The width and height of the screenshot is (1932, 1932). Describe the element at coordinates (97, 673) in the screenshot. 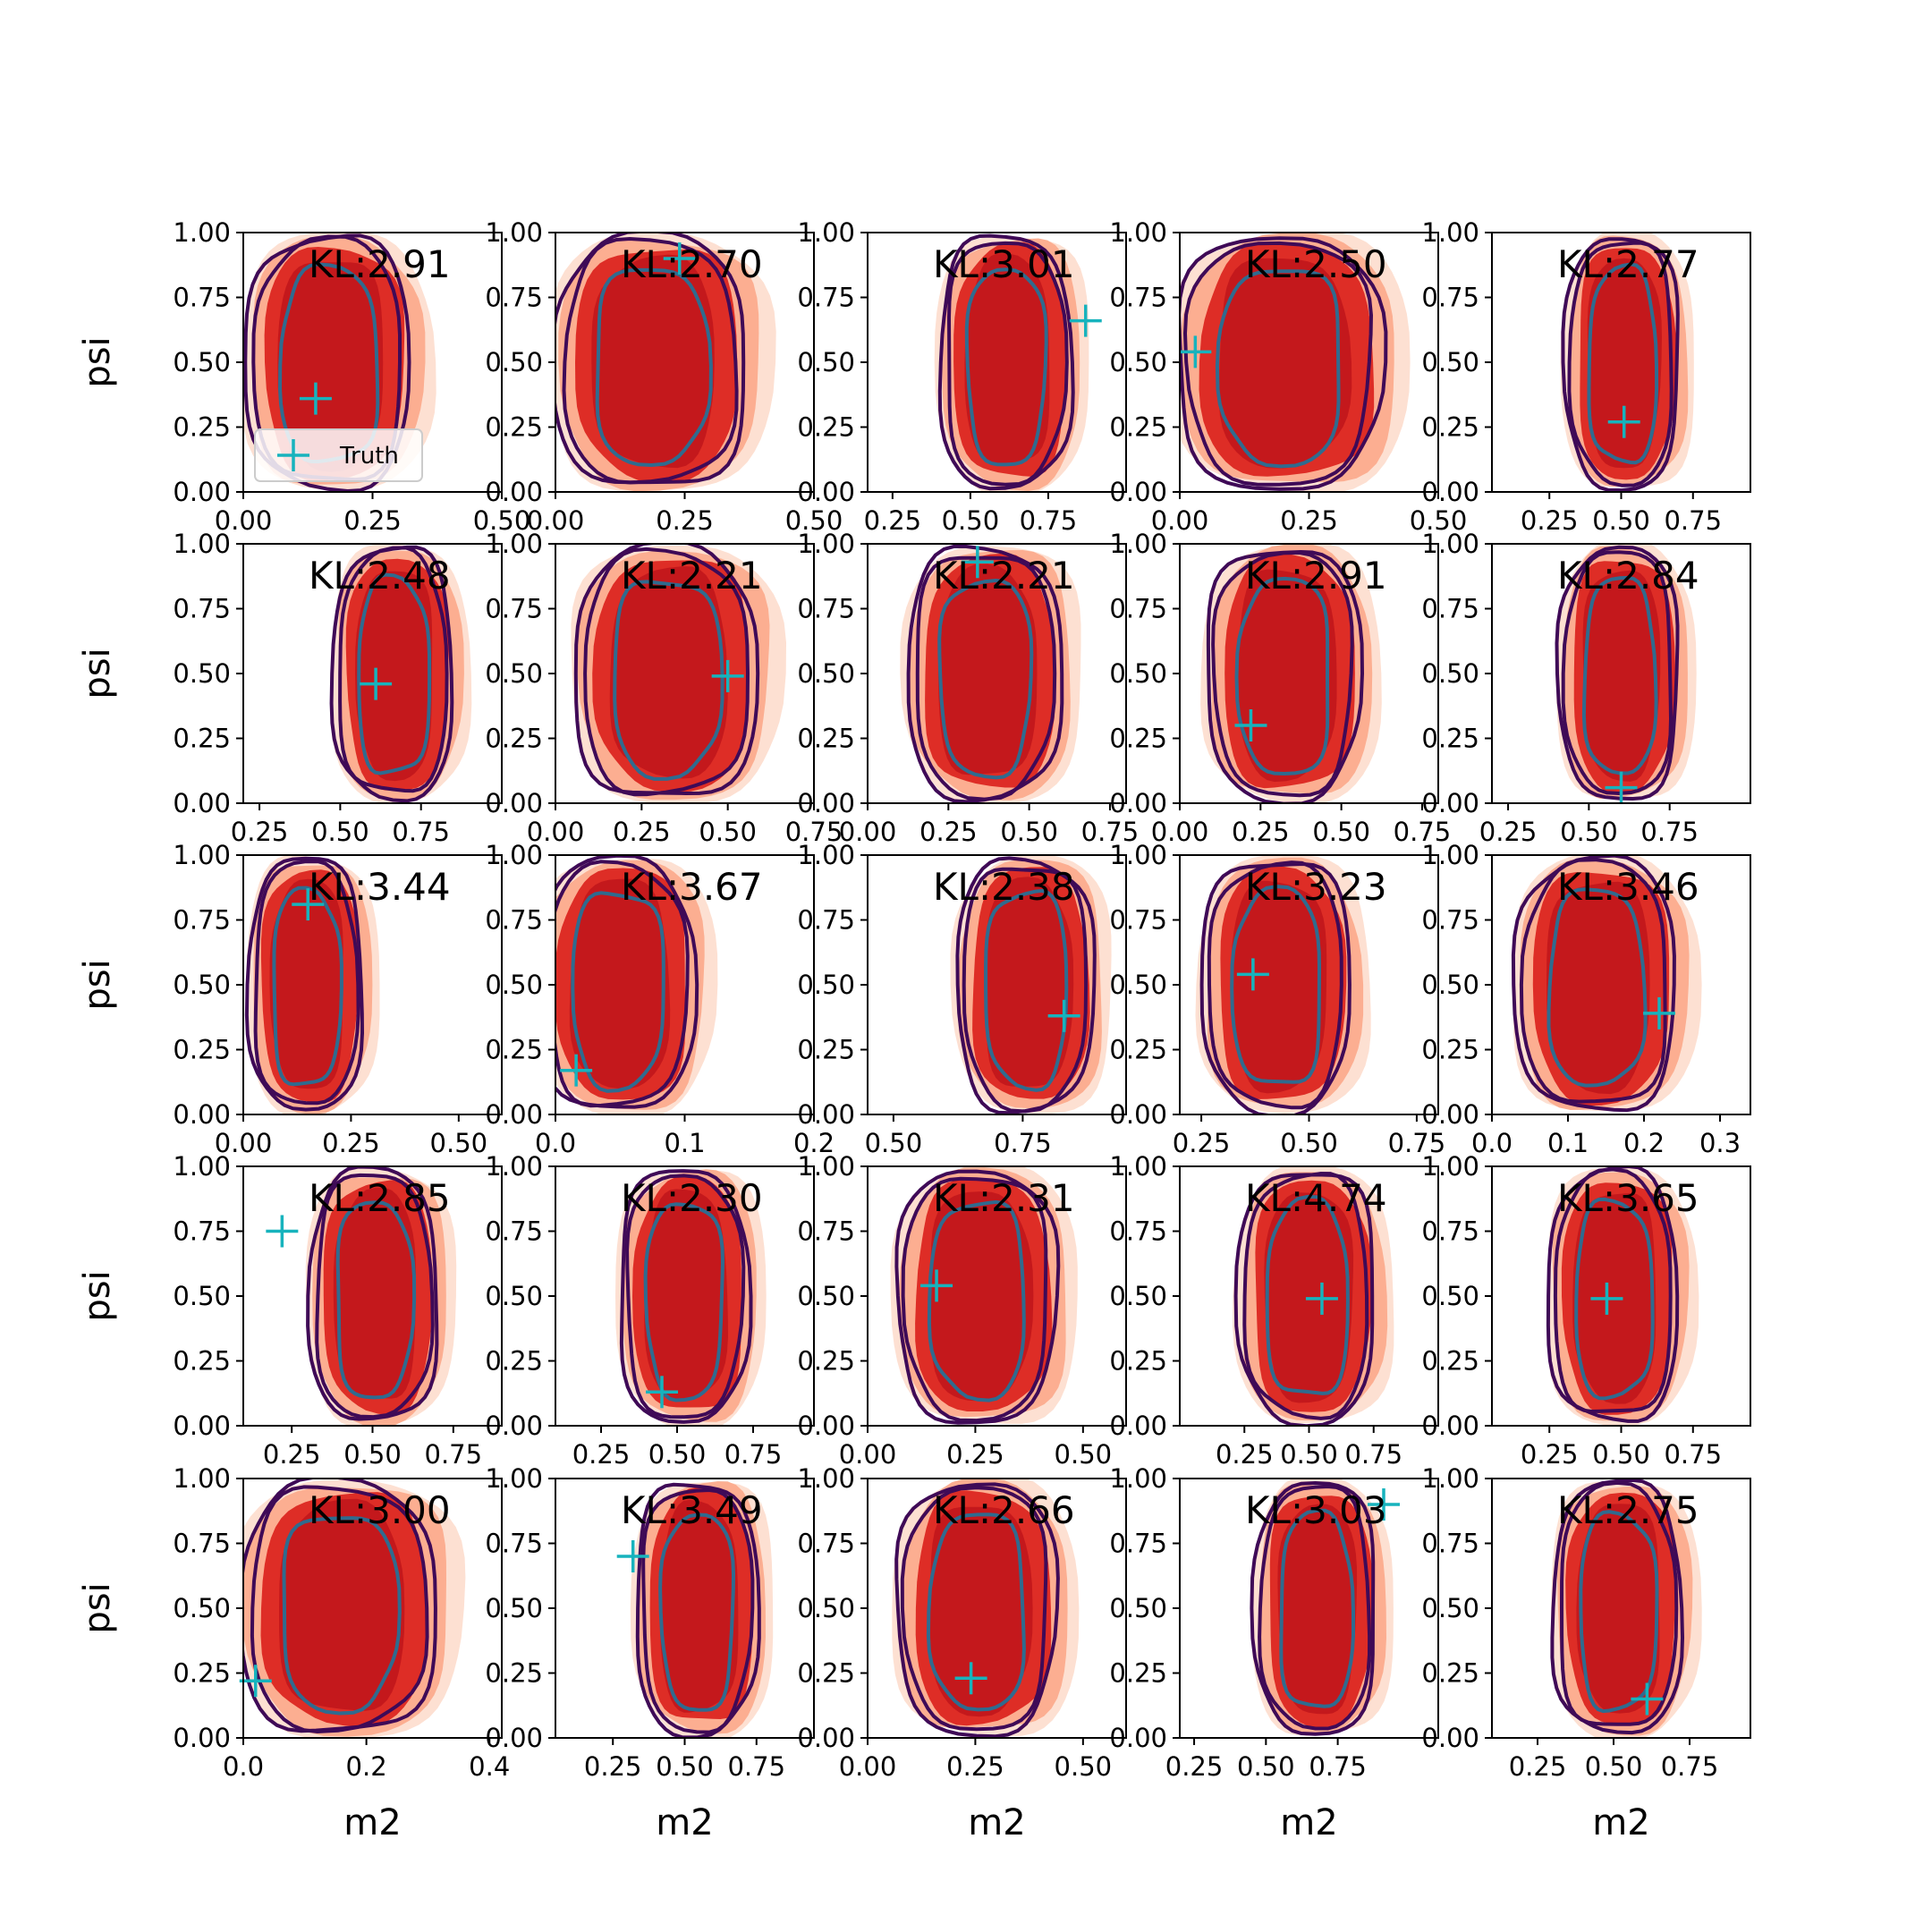

I see `y-axis-label: psi` at that location.